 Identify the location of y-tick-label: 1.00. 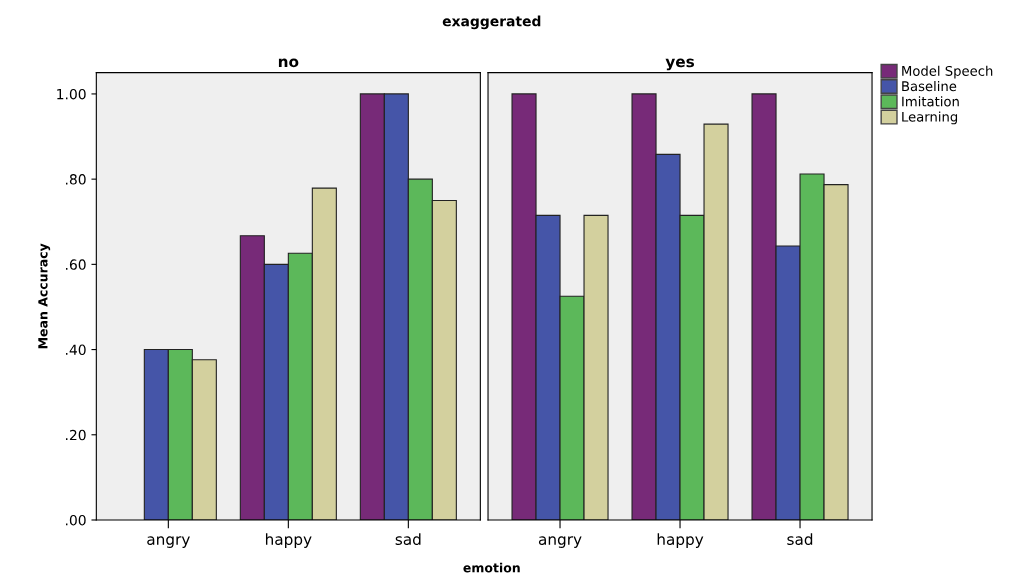
(71, 94).